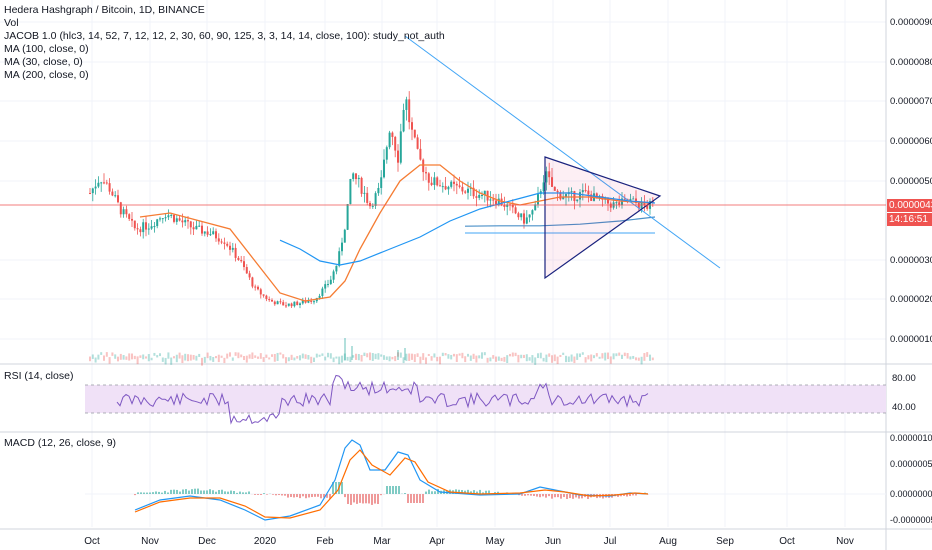 This screenshot has height=550, width=932. What do you see at coordinates (46, 75) in the screenshot?
I see `legend-ma200: MA (200, close, 0)` at bounding box center [46, 75].